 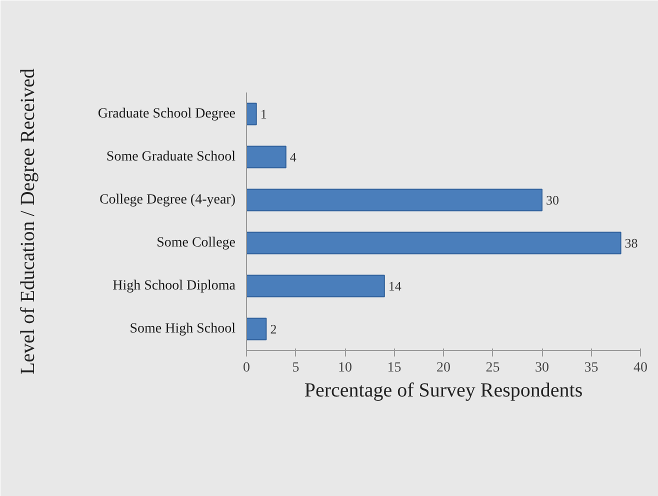 I want to click on x-tick-label: 0, so click(x=246, y=368).